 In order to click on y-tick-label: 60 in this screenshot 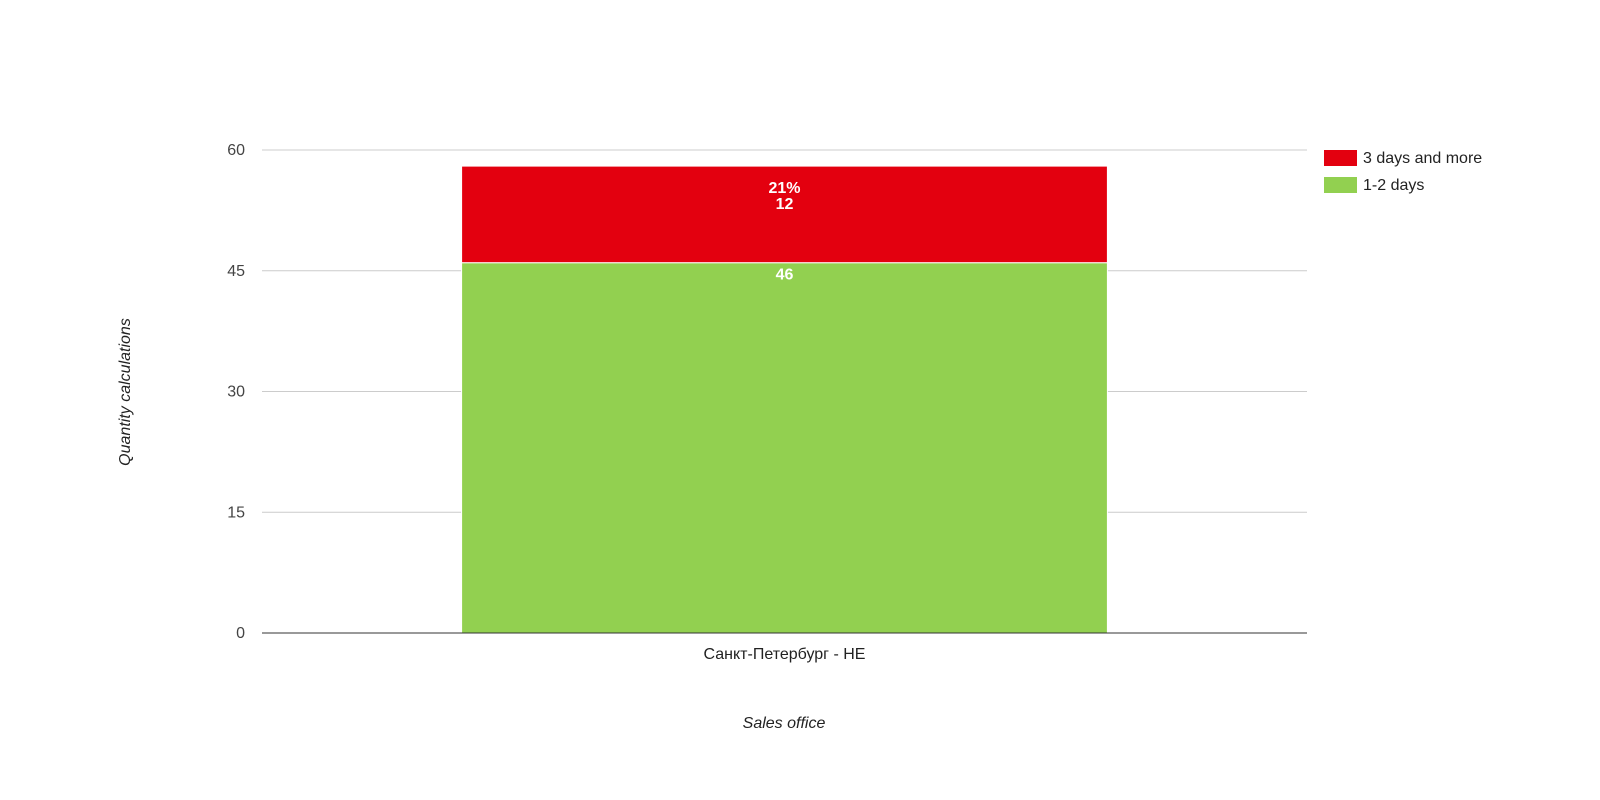, I will do `click(236, 150)`.